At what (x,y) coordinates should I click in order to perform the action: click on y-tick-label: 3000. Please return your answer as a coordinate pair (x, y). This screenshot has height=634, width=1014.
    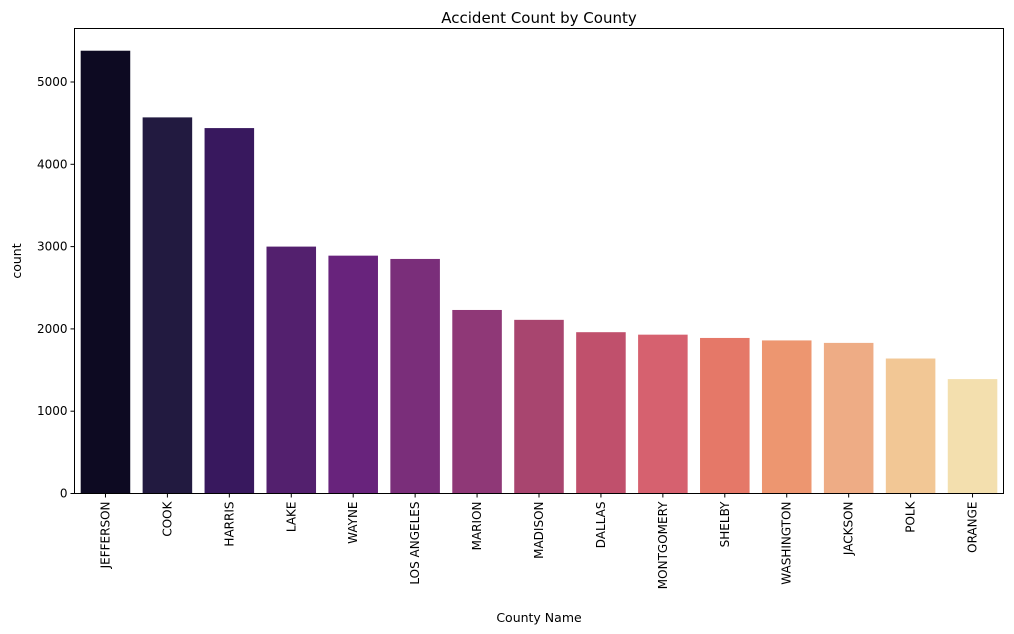
    Looking at the image, I should click on (52, 247).